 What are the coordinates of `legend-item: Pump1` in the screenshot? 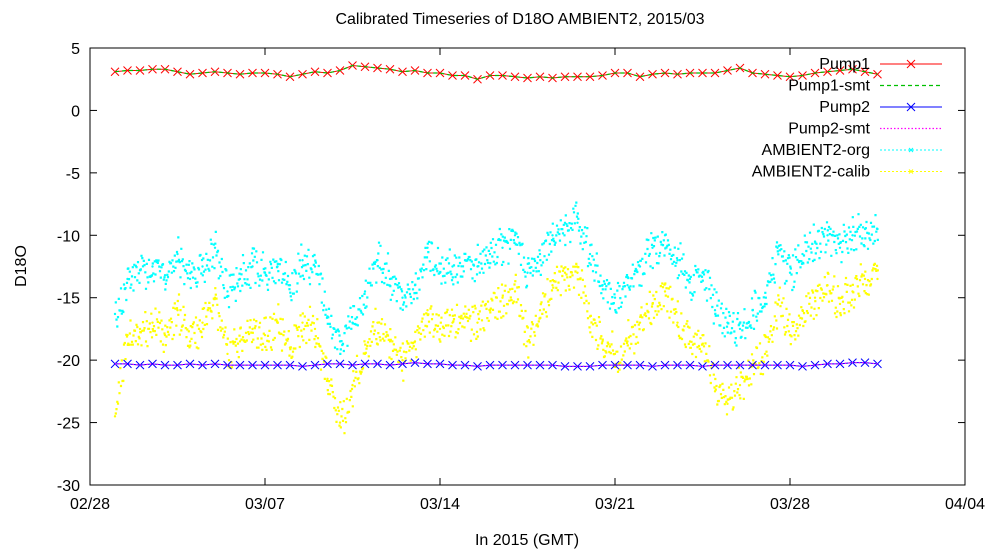 It's located at (880, 64).